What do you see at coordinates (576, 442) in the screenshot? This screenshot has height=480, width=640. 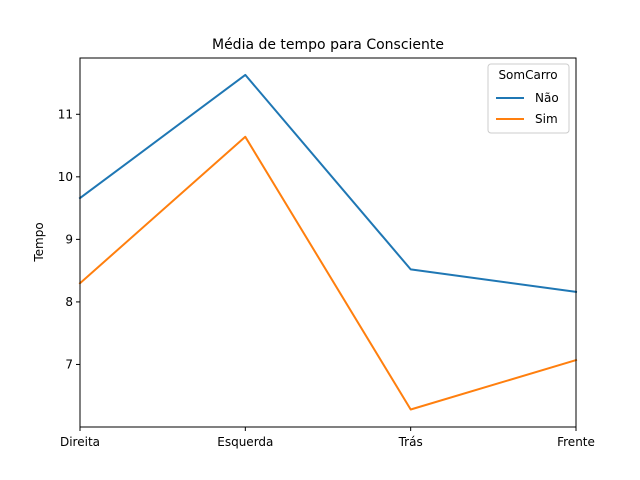 I see `x-tick-label: Frente` at bounding box center [576, 442].